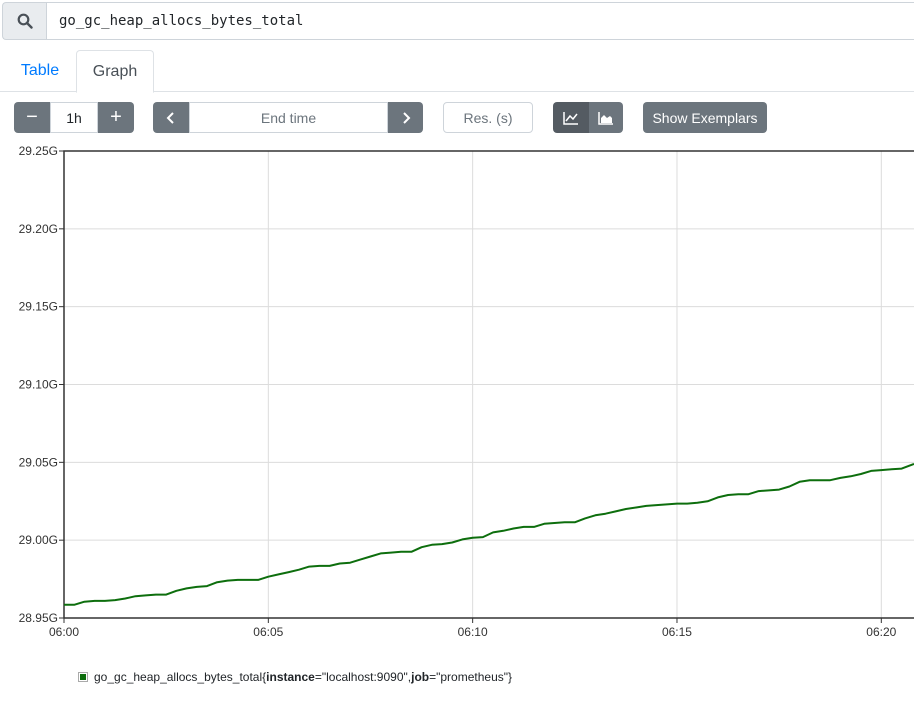 The width and height of the screenshot is (914, 717). What do you see at coordinates (488, 117) in the screenshot?
I see `resolution-input: Res. (s)` at bounding box center [488, 117].